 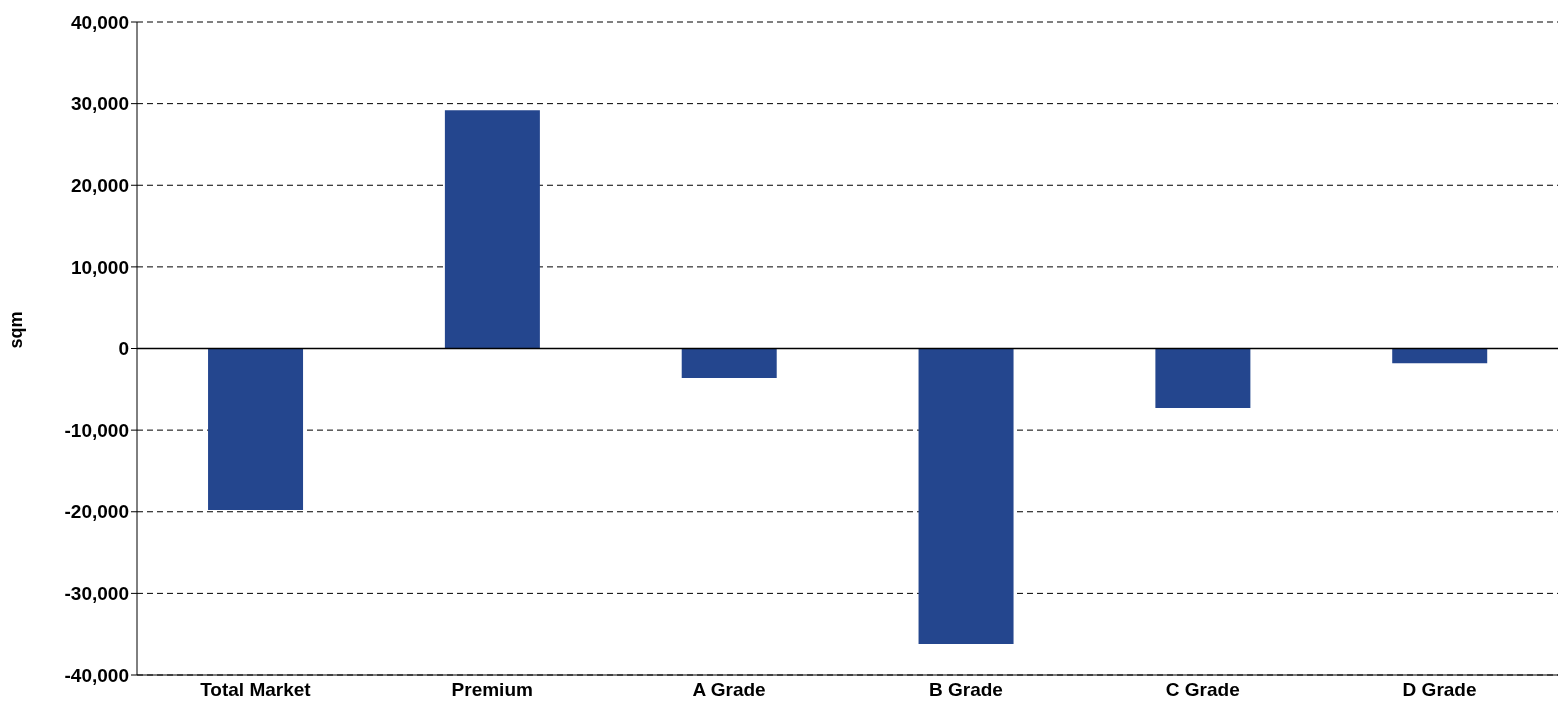 I want to click on y-tick-label: -30,000, so click(x=96, y=594).